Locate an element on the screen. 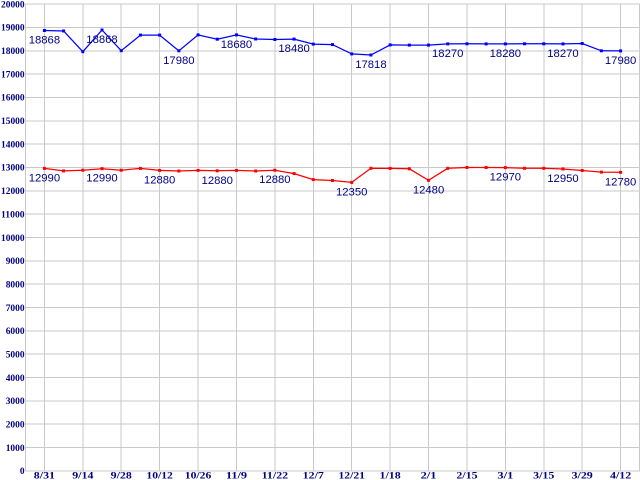 This screenshot has width=640, height=480. svg-text: 3/29 is located at coordinates (583, 476).